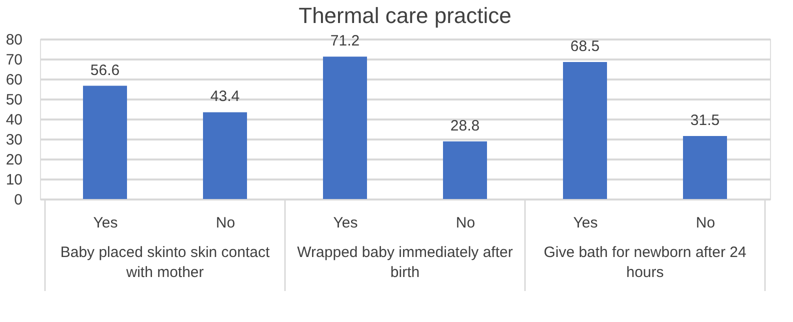 This screenshot has width=793, height=322. What do you see at coordinates (14, 40) in the screenshot?
I see `y-tick-label: 80` at bounding box center [14, 40].